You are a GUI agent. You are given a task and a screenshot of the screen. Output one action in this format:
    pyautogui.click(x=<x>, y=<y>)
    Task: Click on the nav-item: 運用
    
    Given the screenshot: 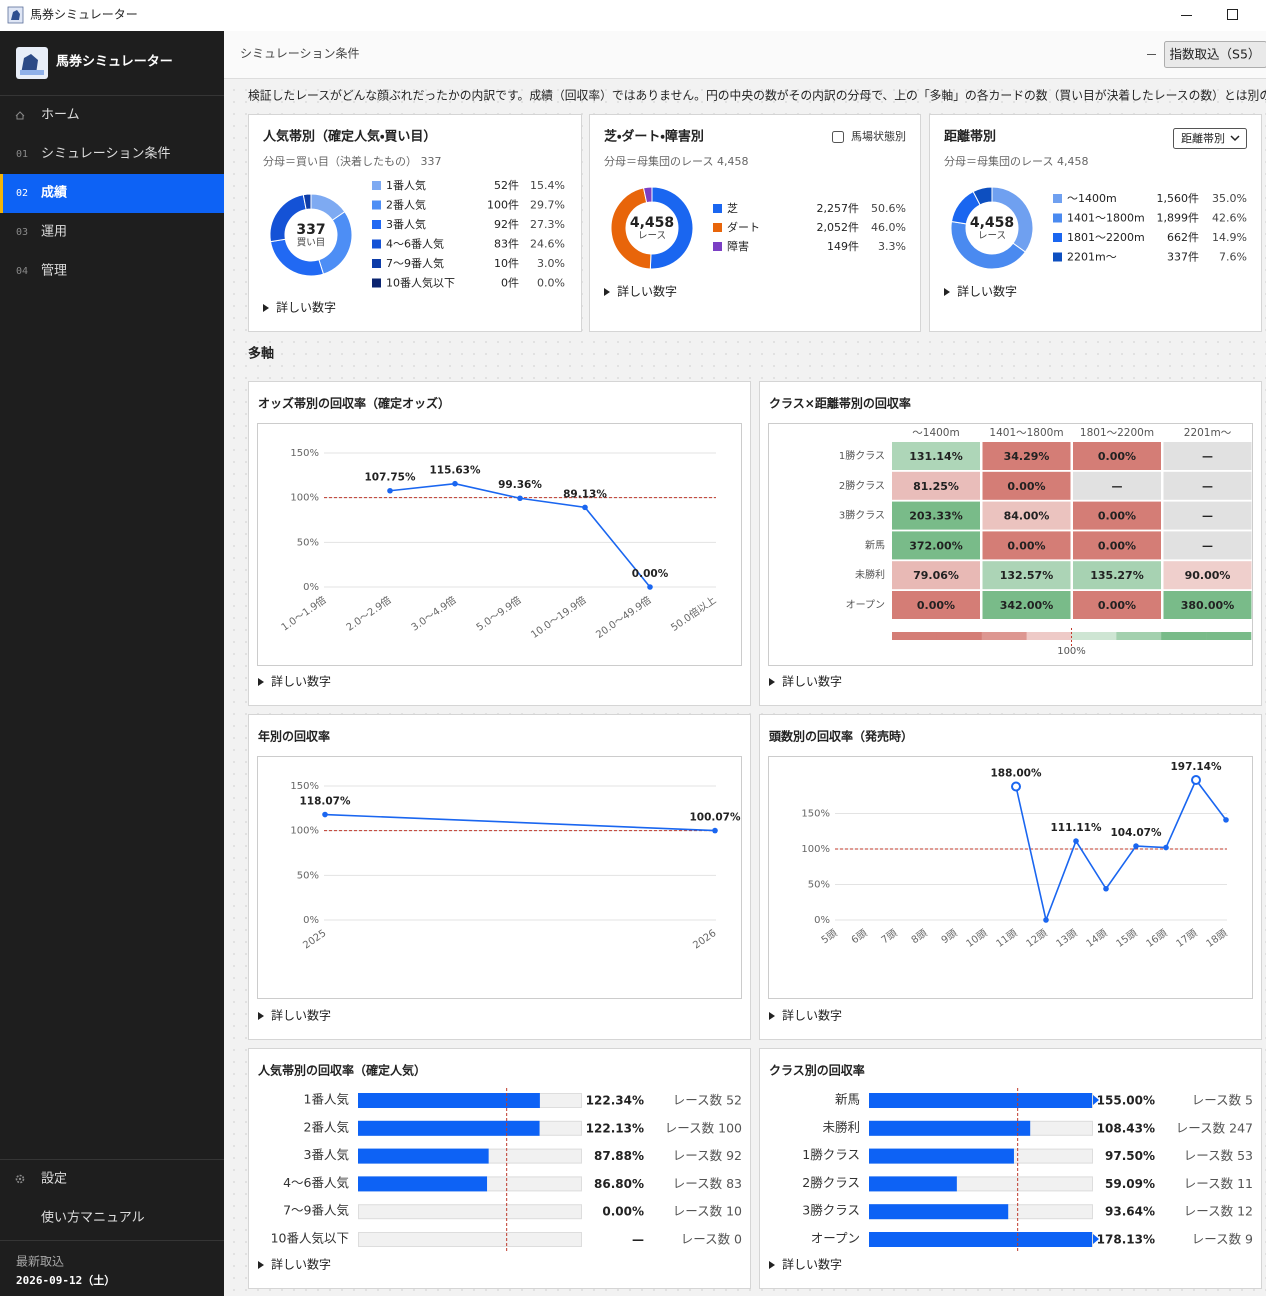 What is the action you would take?
    pyautogui.click(x=54, y=232)
    